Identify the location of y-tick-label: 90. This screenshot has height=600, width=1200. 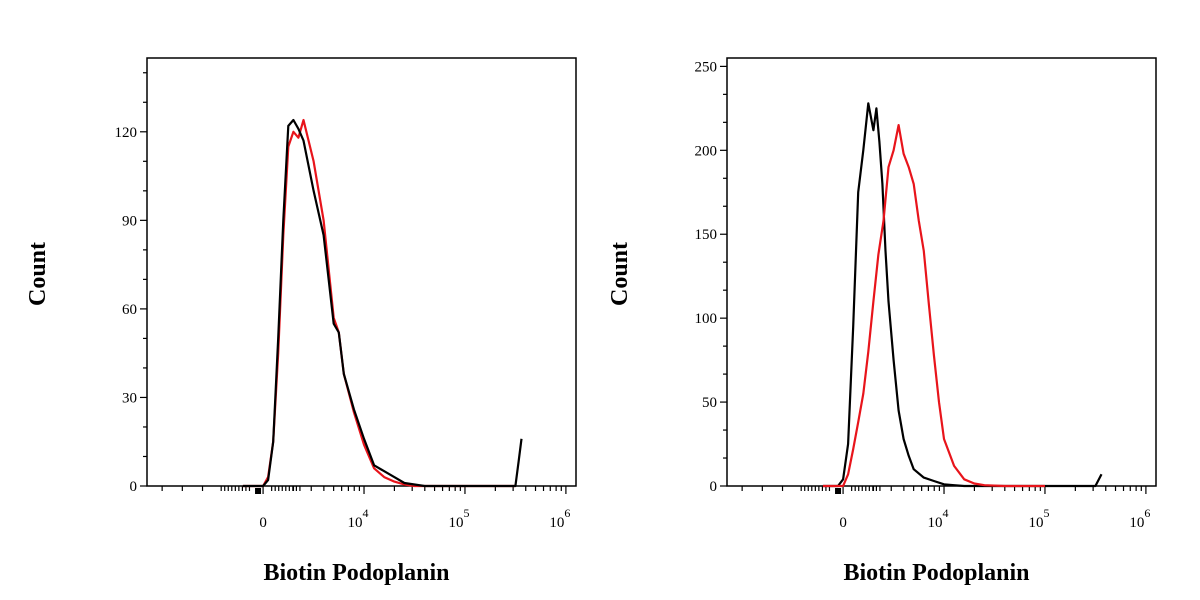
(129, 221).